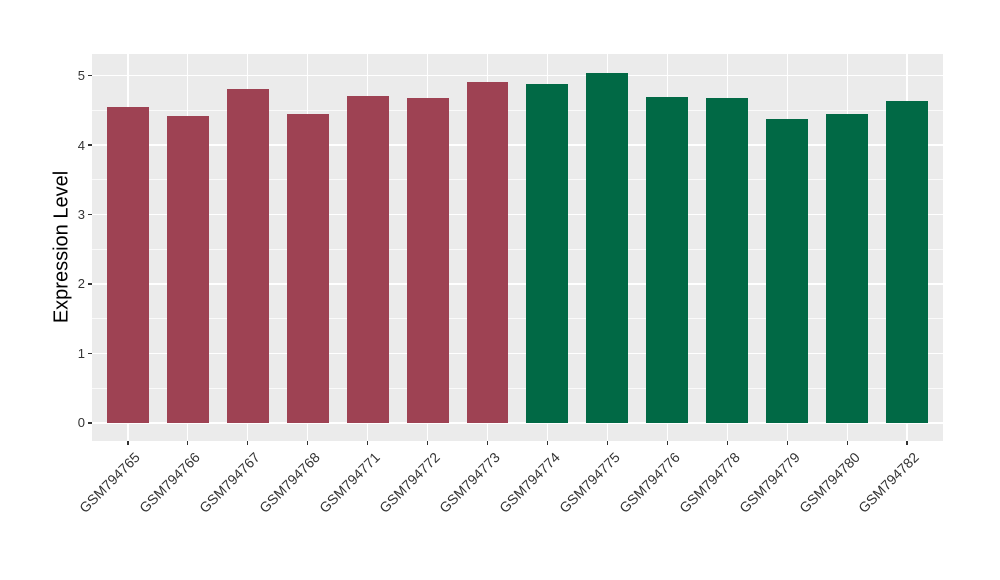  Describe the element at coordinates (469, 482) in the screenshot. I see `x-axis-label-GSM794773: GSM794773` at that location.